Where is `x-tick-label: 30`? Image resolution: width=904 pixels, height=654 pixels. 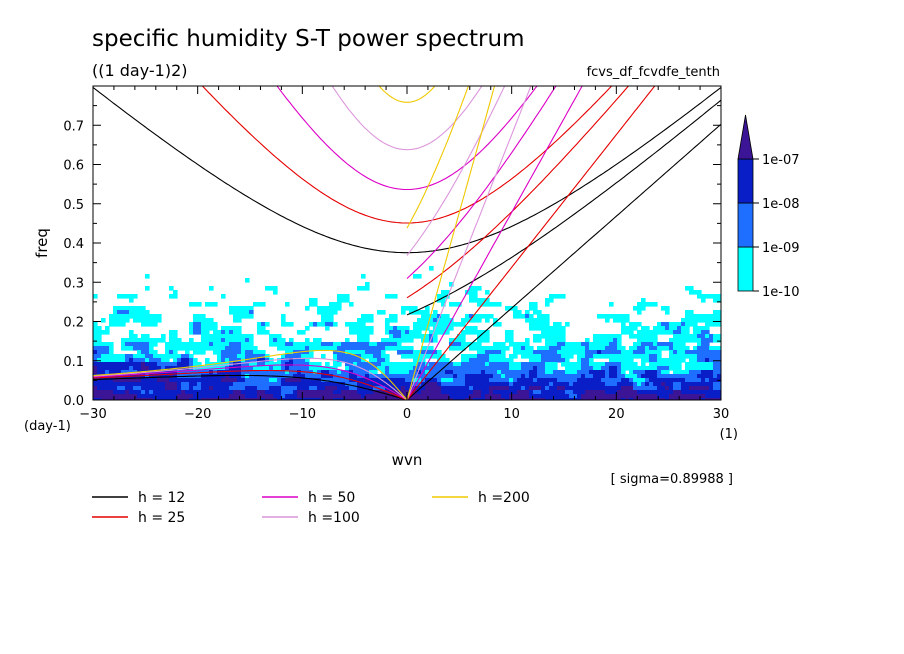
x-tick-label: 30 is located at coordinates (721, 414).